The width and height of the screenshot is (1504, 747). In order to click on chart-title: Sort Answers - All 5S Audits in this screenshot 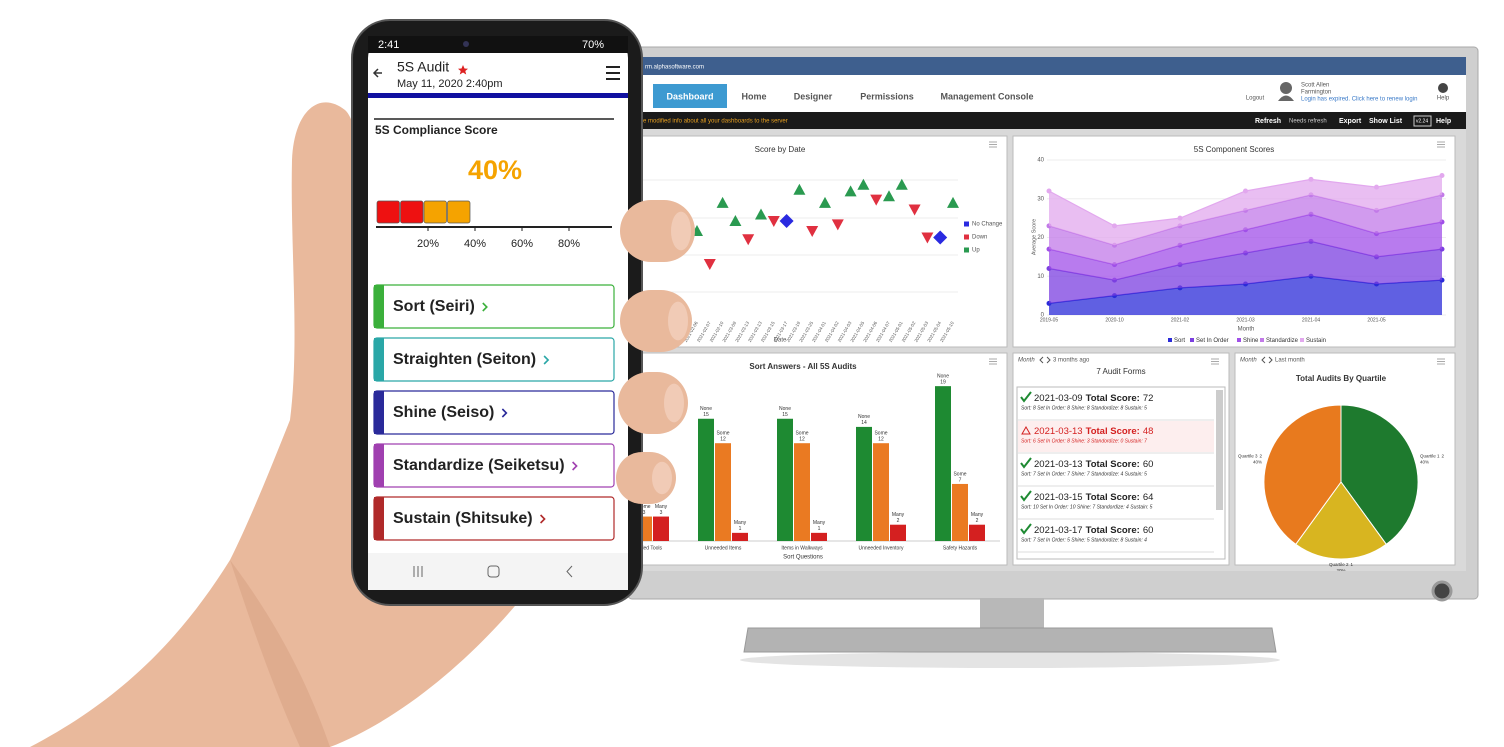, I will do `click(803, 366)`.